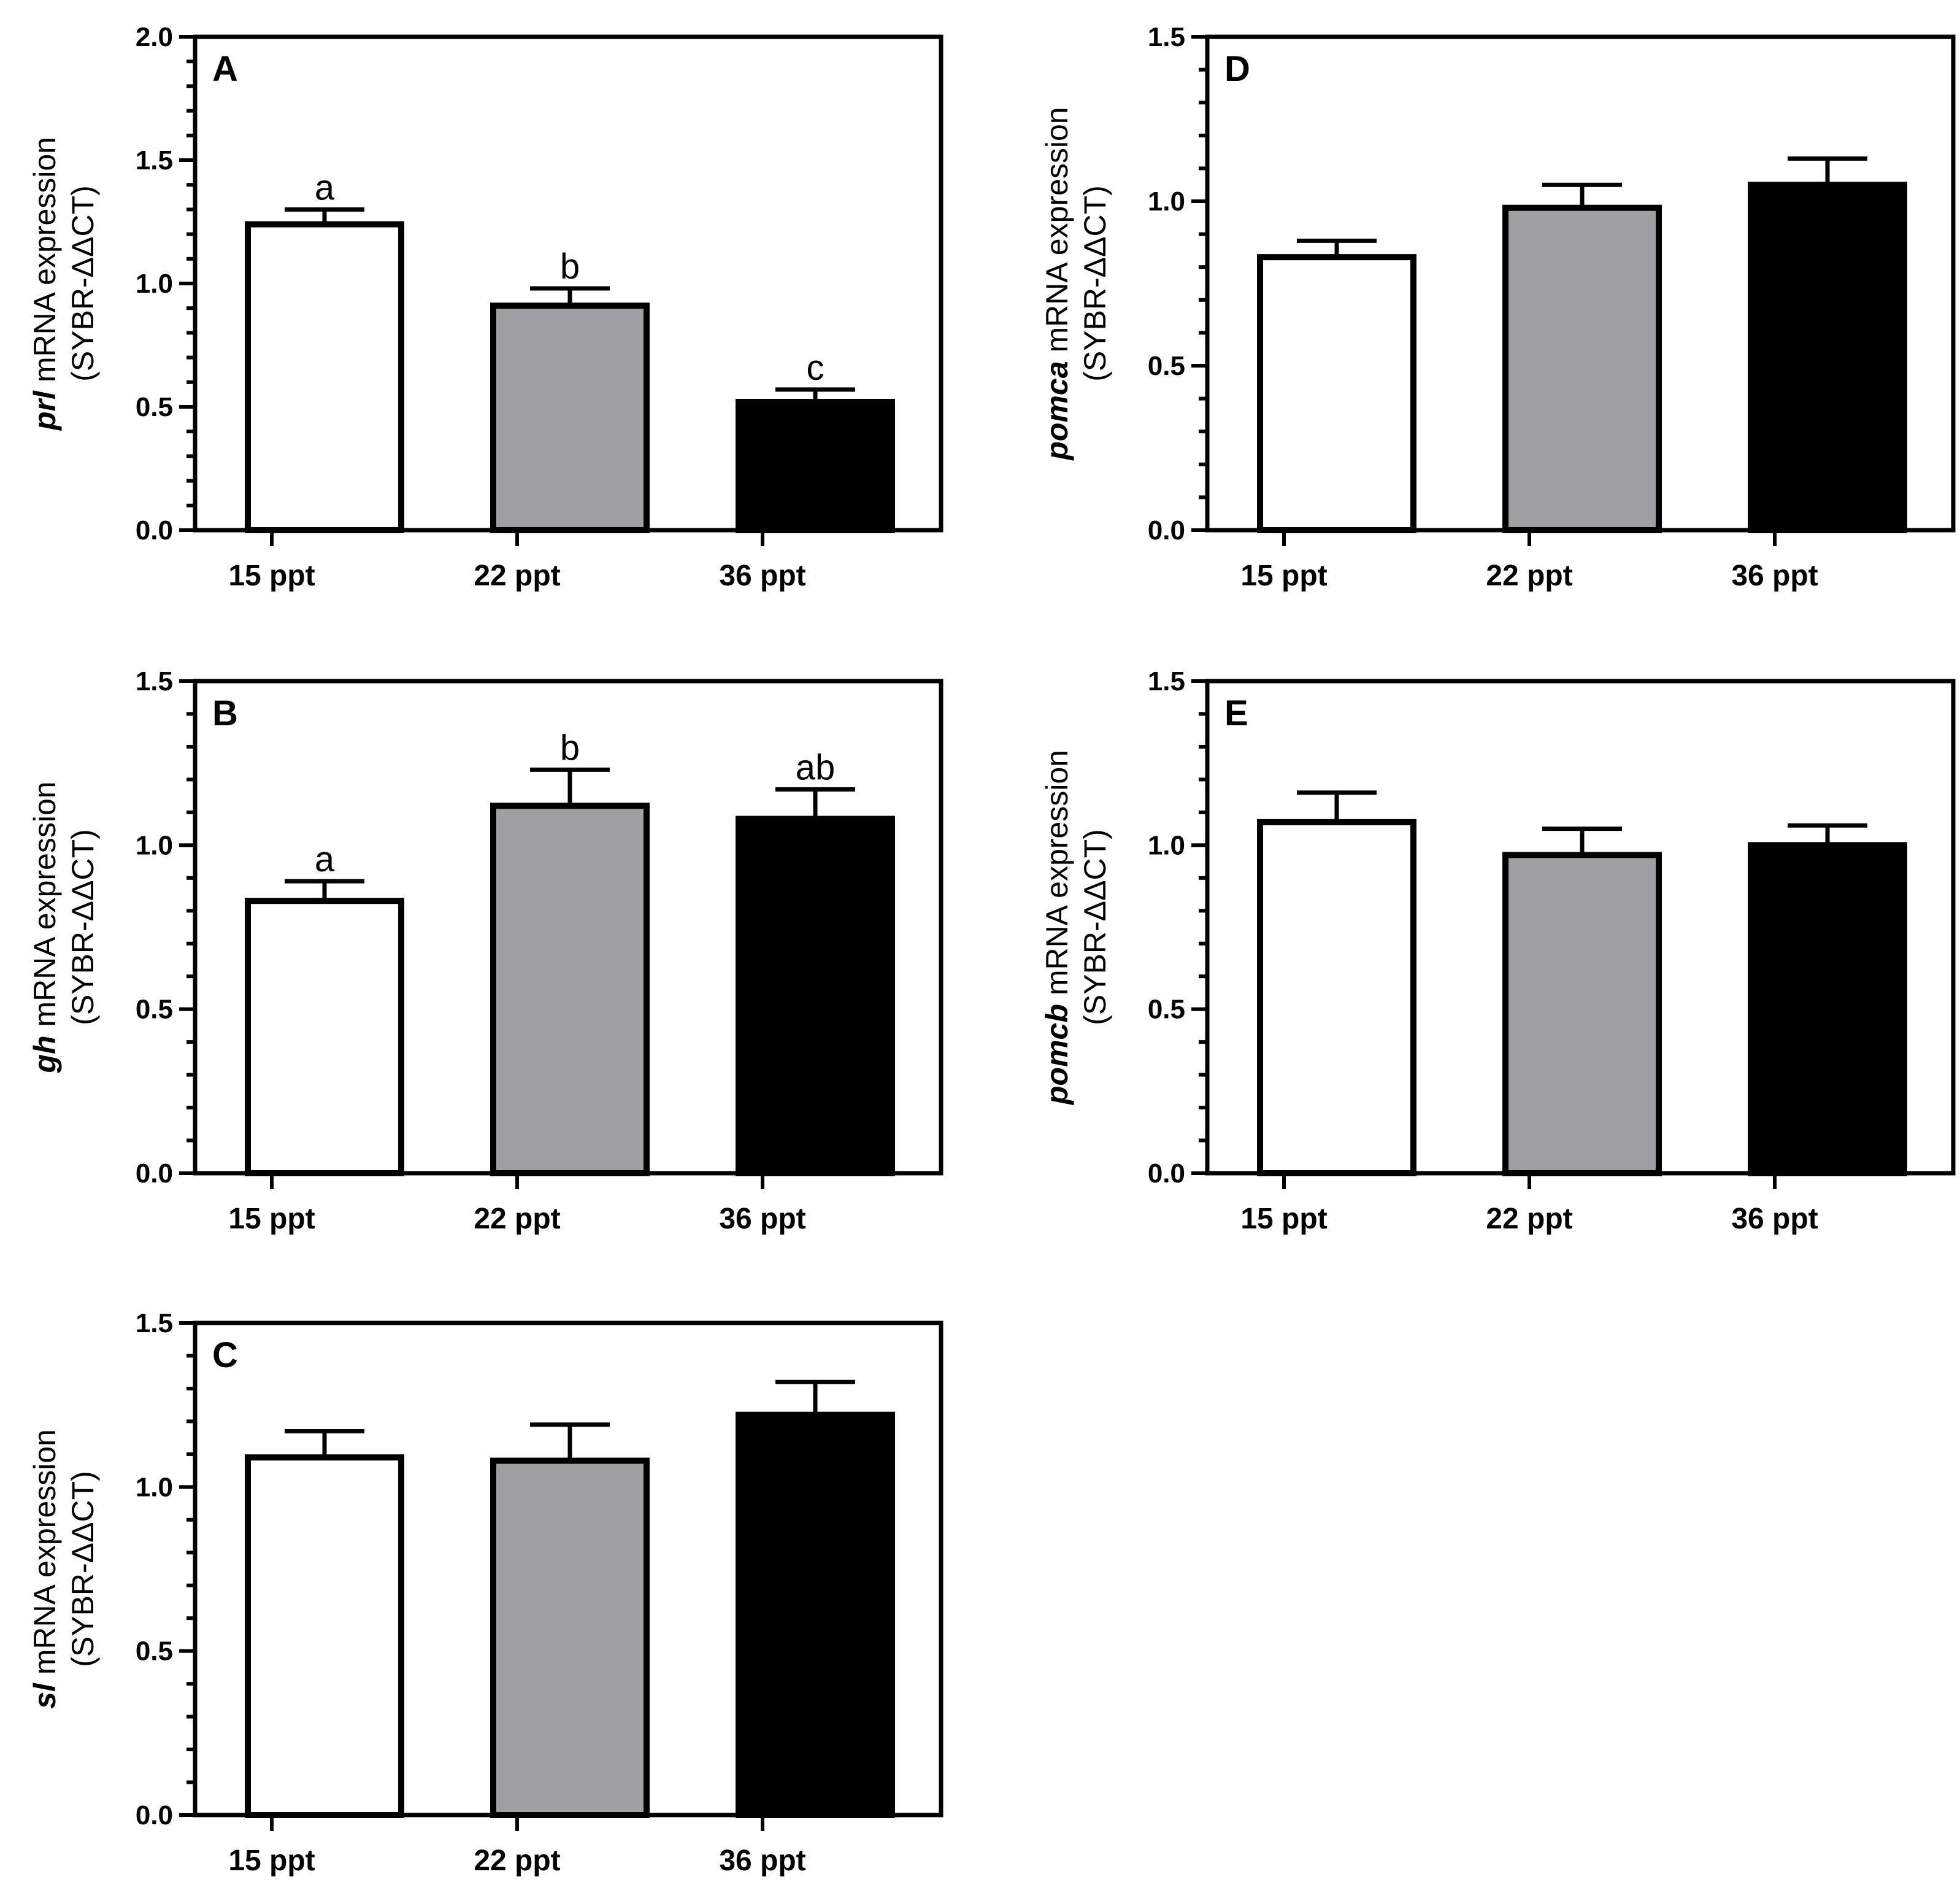 This screenshot has height=1885, width=1960. I want to click on significance-letter: c, so click(815, 368).